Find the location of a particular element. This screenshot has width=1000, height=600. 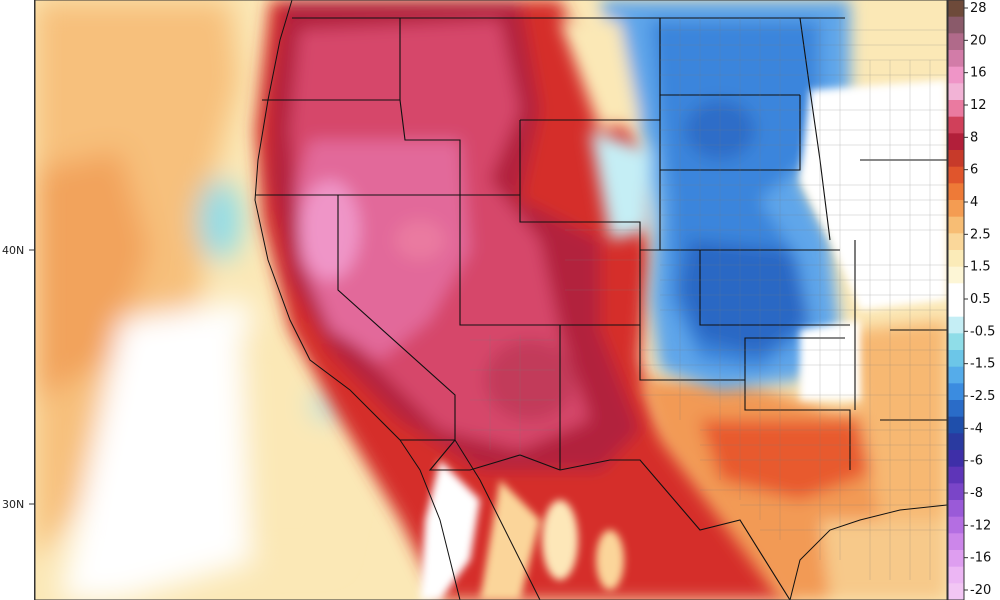

colorbar-label: -1.5 is located at coordinates (982, 364).